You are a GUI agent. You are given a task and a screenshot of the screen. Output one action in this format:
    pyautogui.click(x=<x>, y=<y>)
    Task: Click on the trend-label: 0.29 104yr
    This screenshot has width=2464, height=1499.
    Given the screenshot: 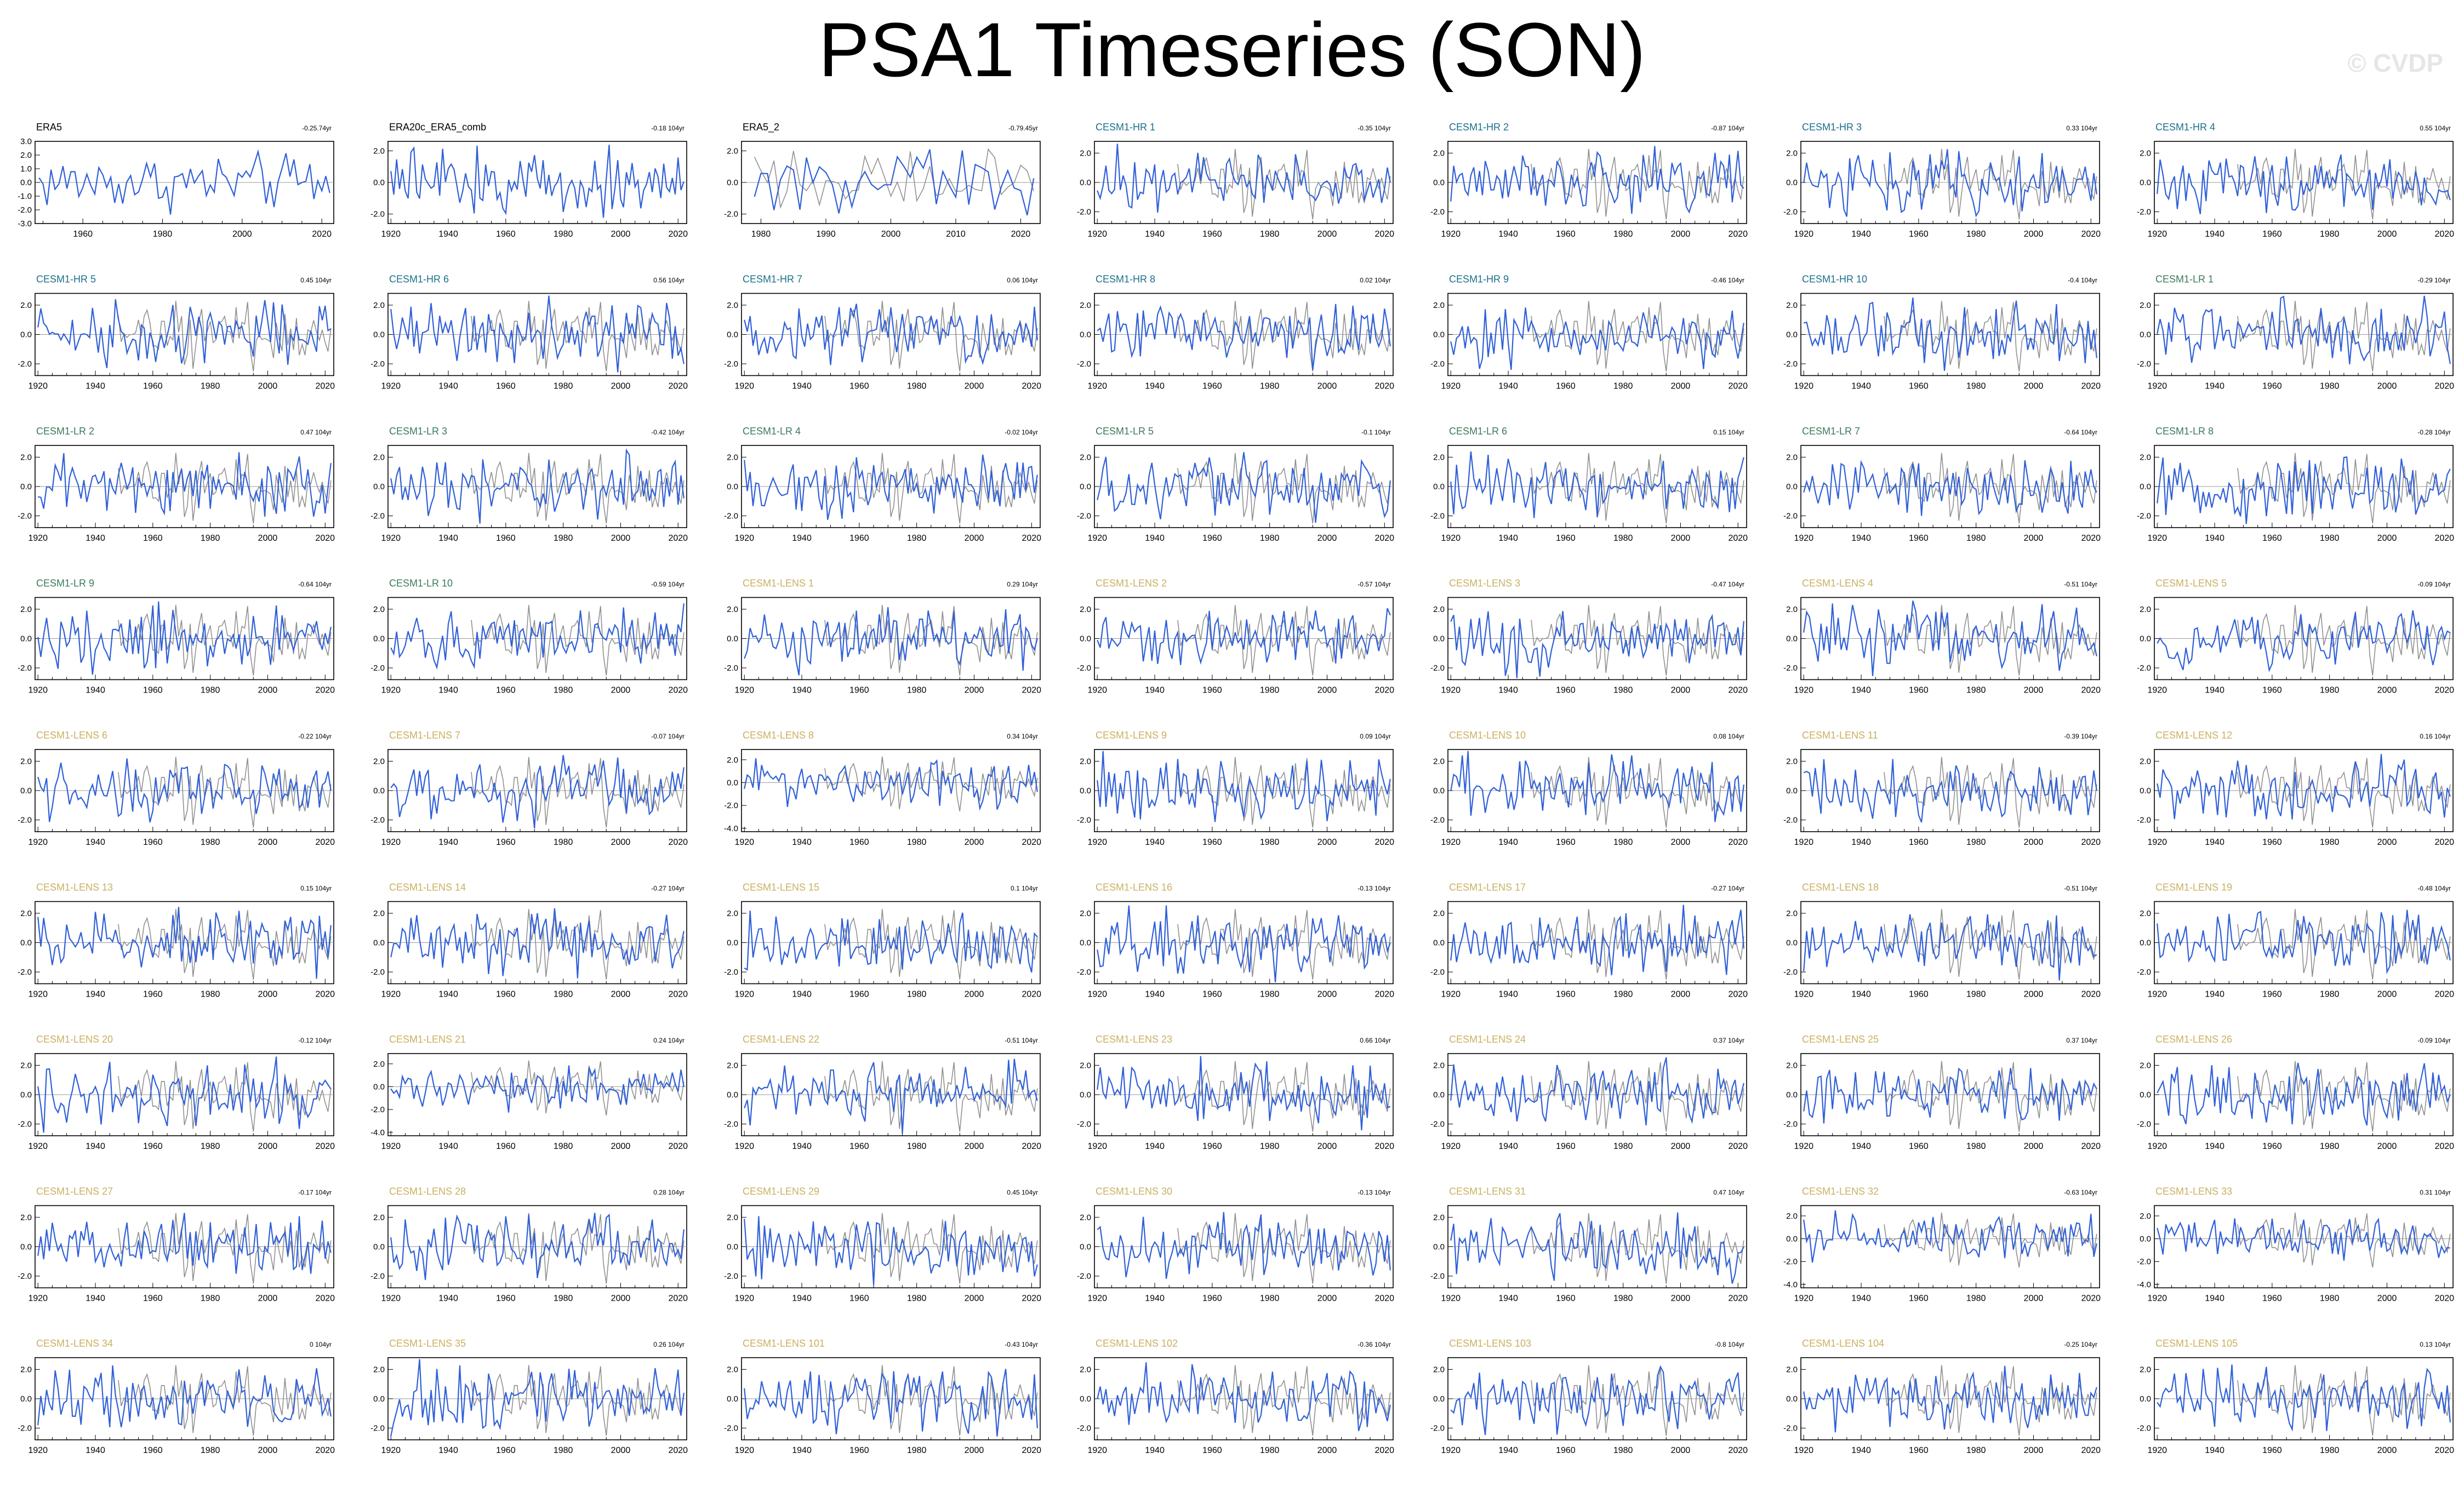 What is the action you would take?
    pyautogui.click(x=1022, y=584)
    